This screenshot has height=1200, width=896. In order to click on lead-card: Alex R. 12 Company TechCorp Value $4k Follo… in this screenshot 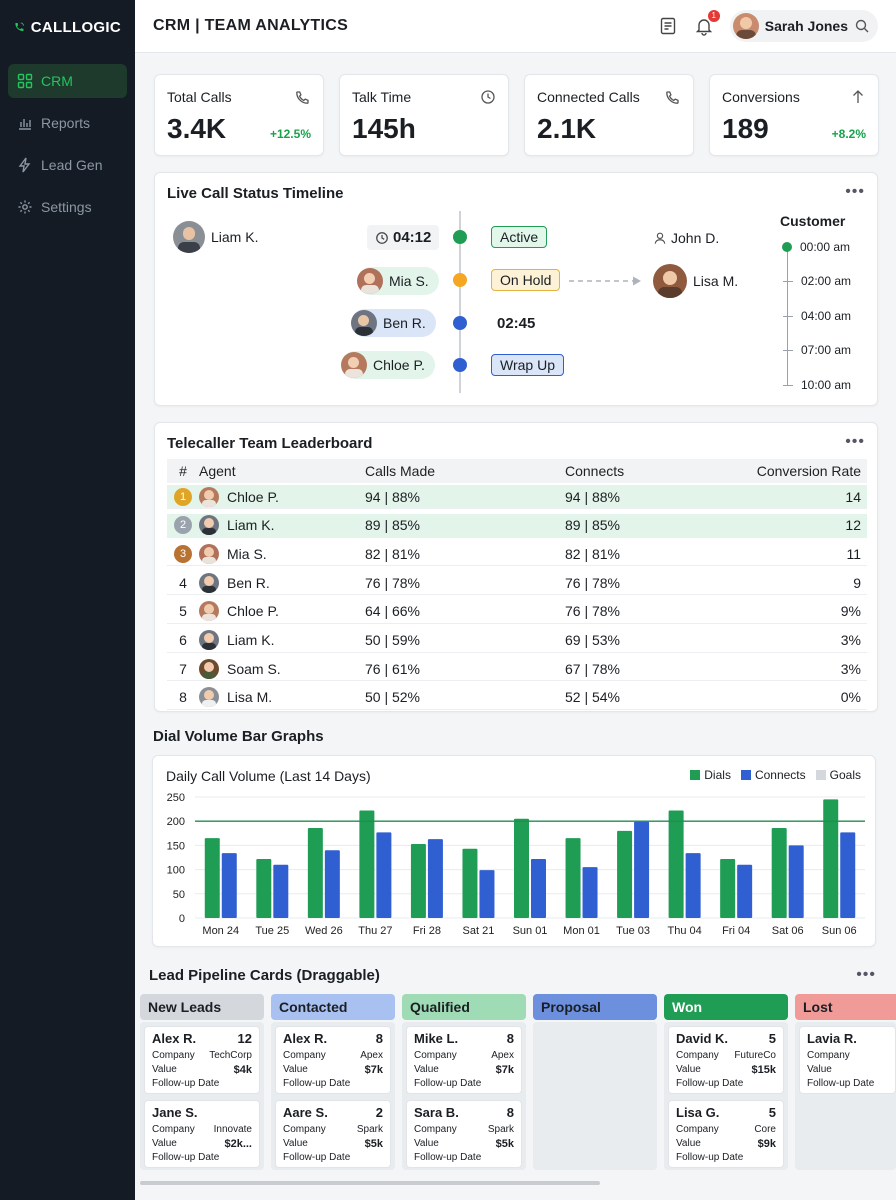, I will do `click(202, 1060)`.